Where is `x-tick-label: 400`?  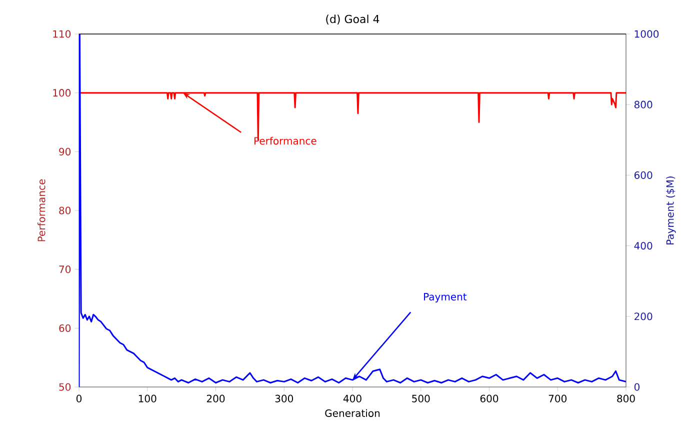 x-tick-label: 400 is located at coordinates (352, 398).